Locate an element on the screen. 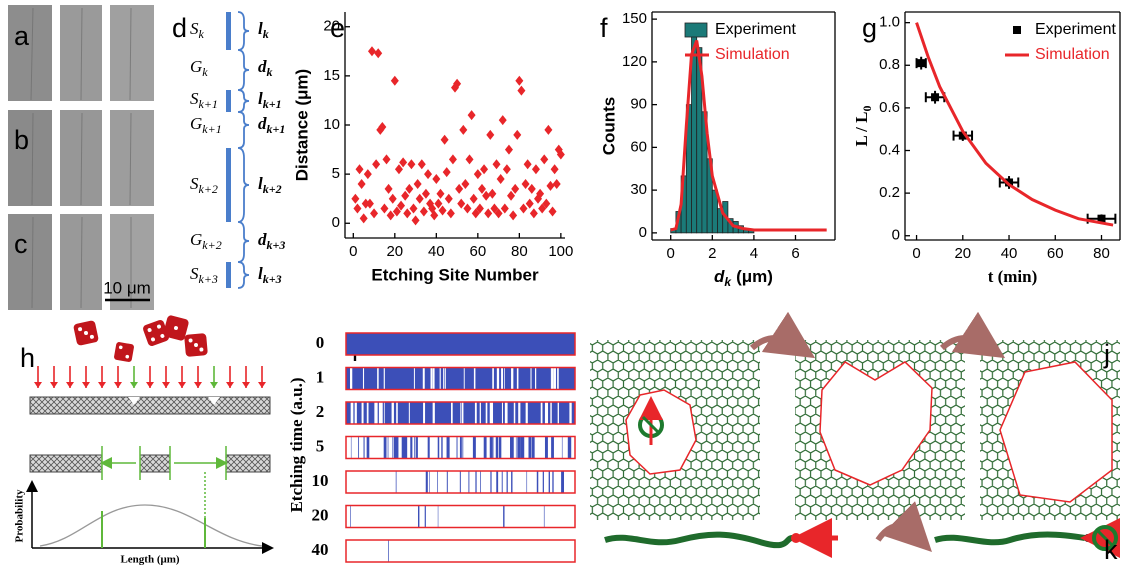 This screenshot has width=1126, height=570. x-axis-label-part: d is located at coordinates (719, 276).